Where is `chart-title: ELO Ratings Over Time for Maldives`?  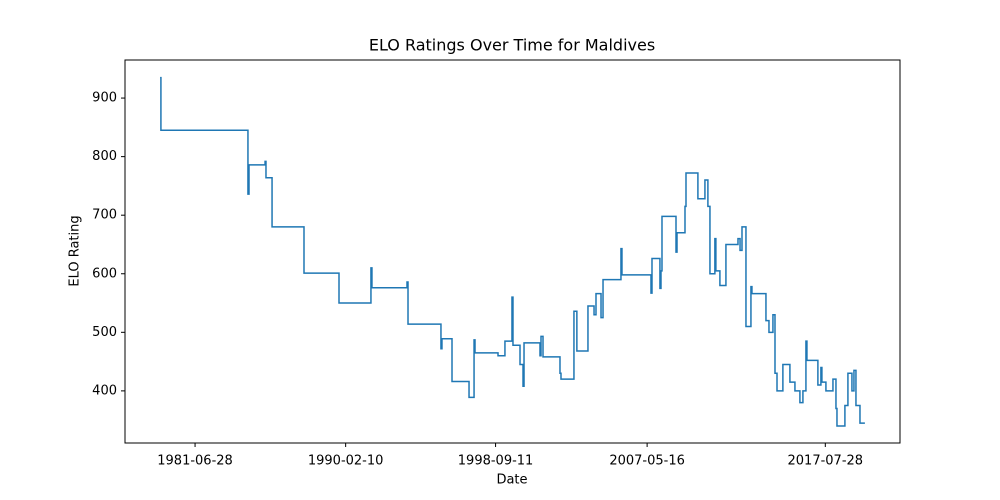 chart-title: ELO Ratings Over Time for Maldives is located at coordinates (512, 45).